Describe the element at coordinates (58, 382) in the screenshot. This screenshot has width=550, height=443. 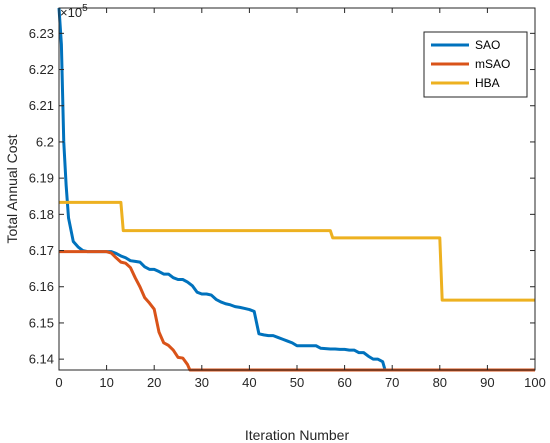
I see `x-tick-label: 0` at that location.